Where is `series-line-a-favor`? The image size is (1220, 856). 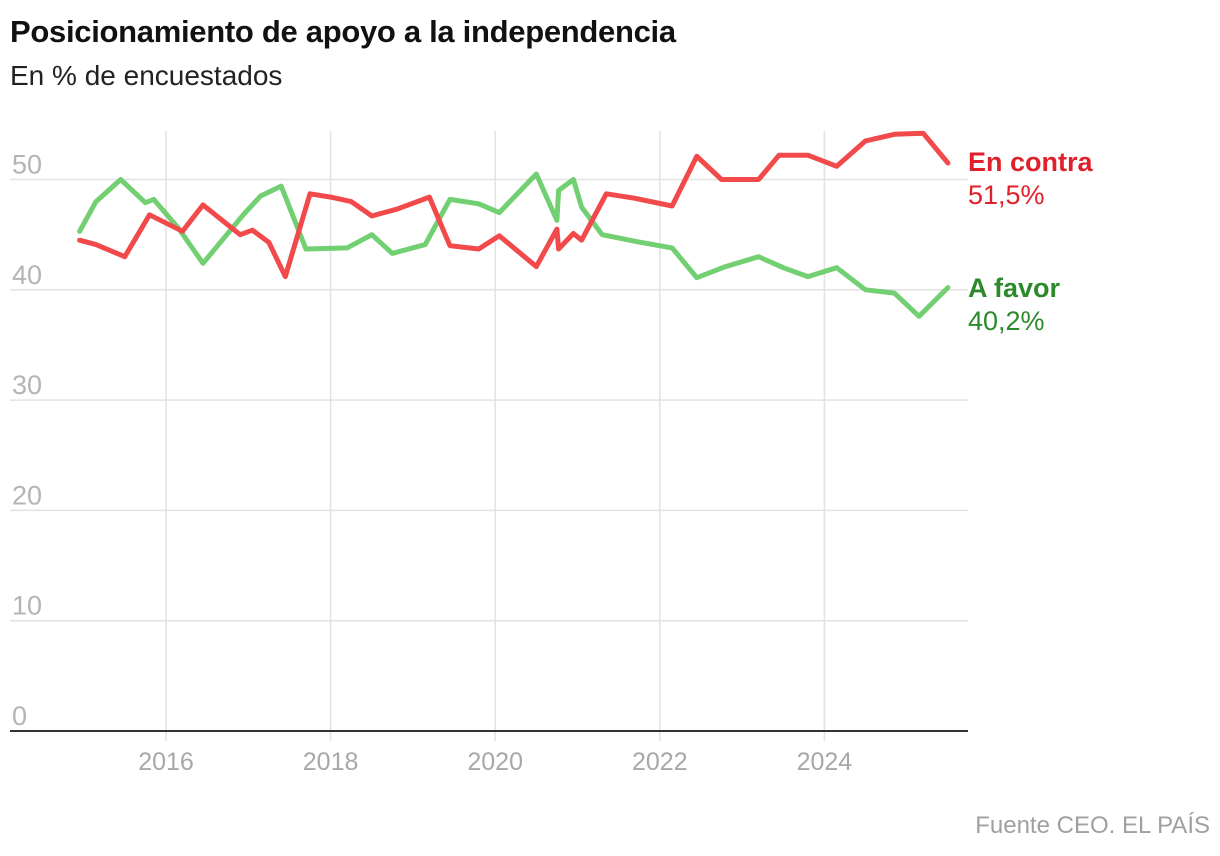 series-line-a-favor is located at coordinates (514, 245).